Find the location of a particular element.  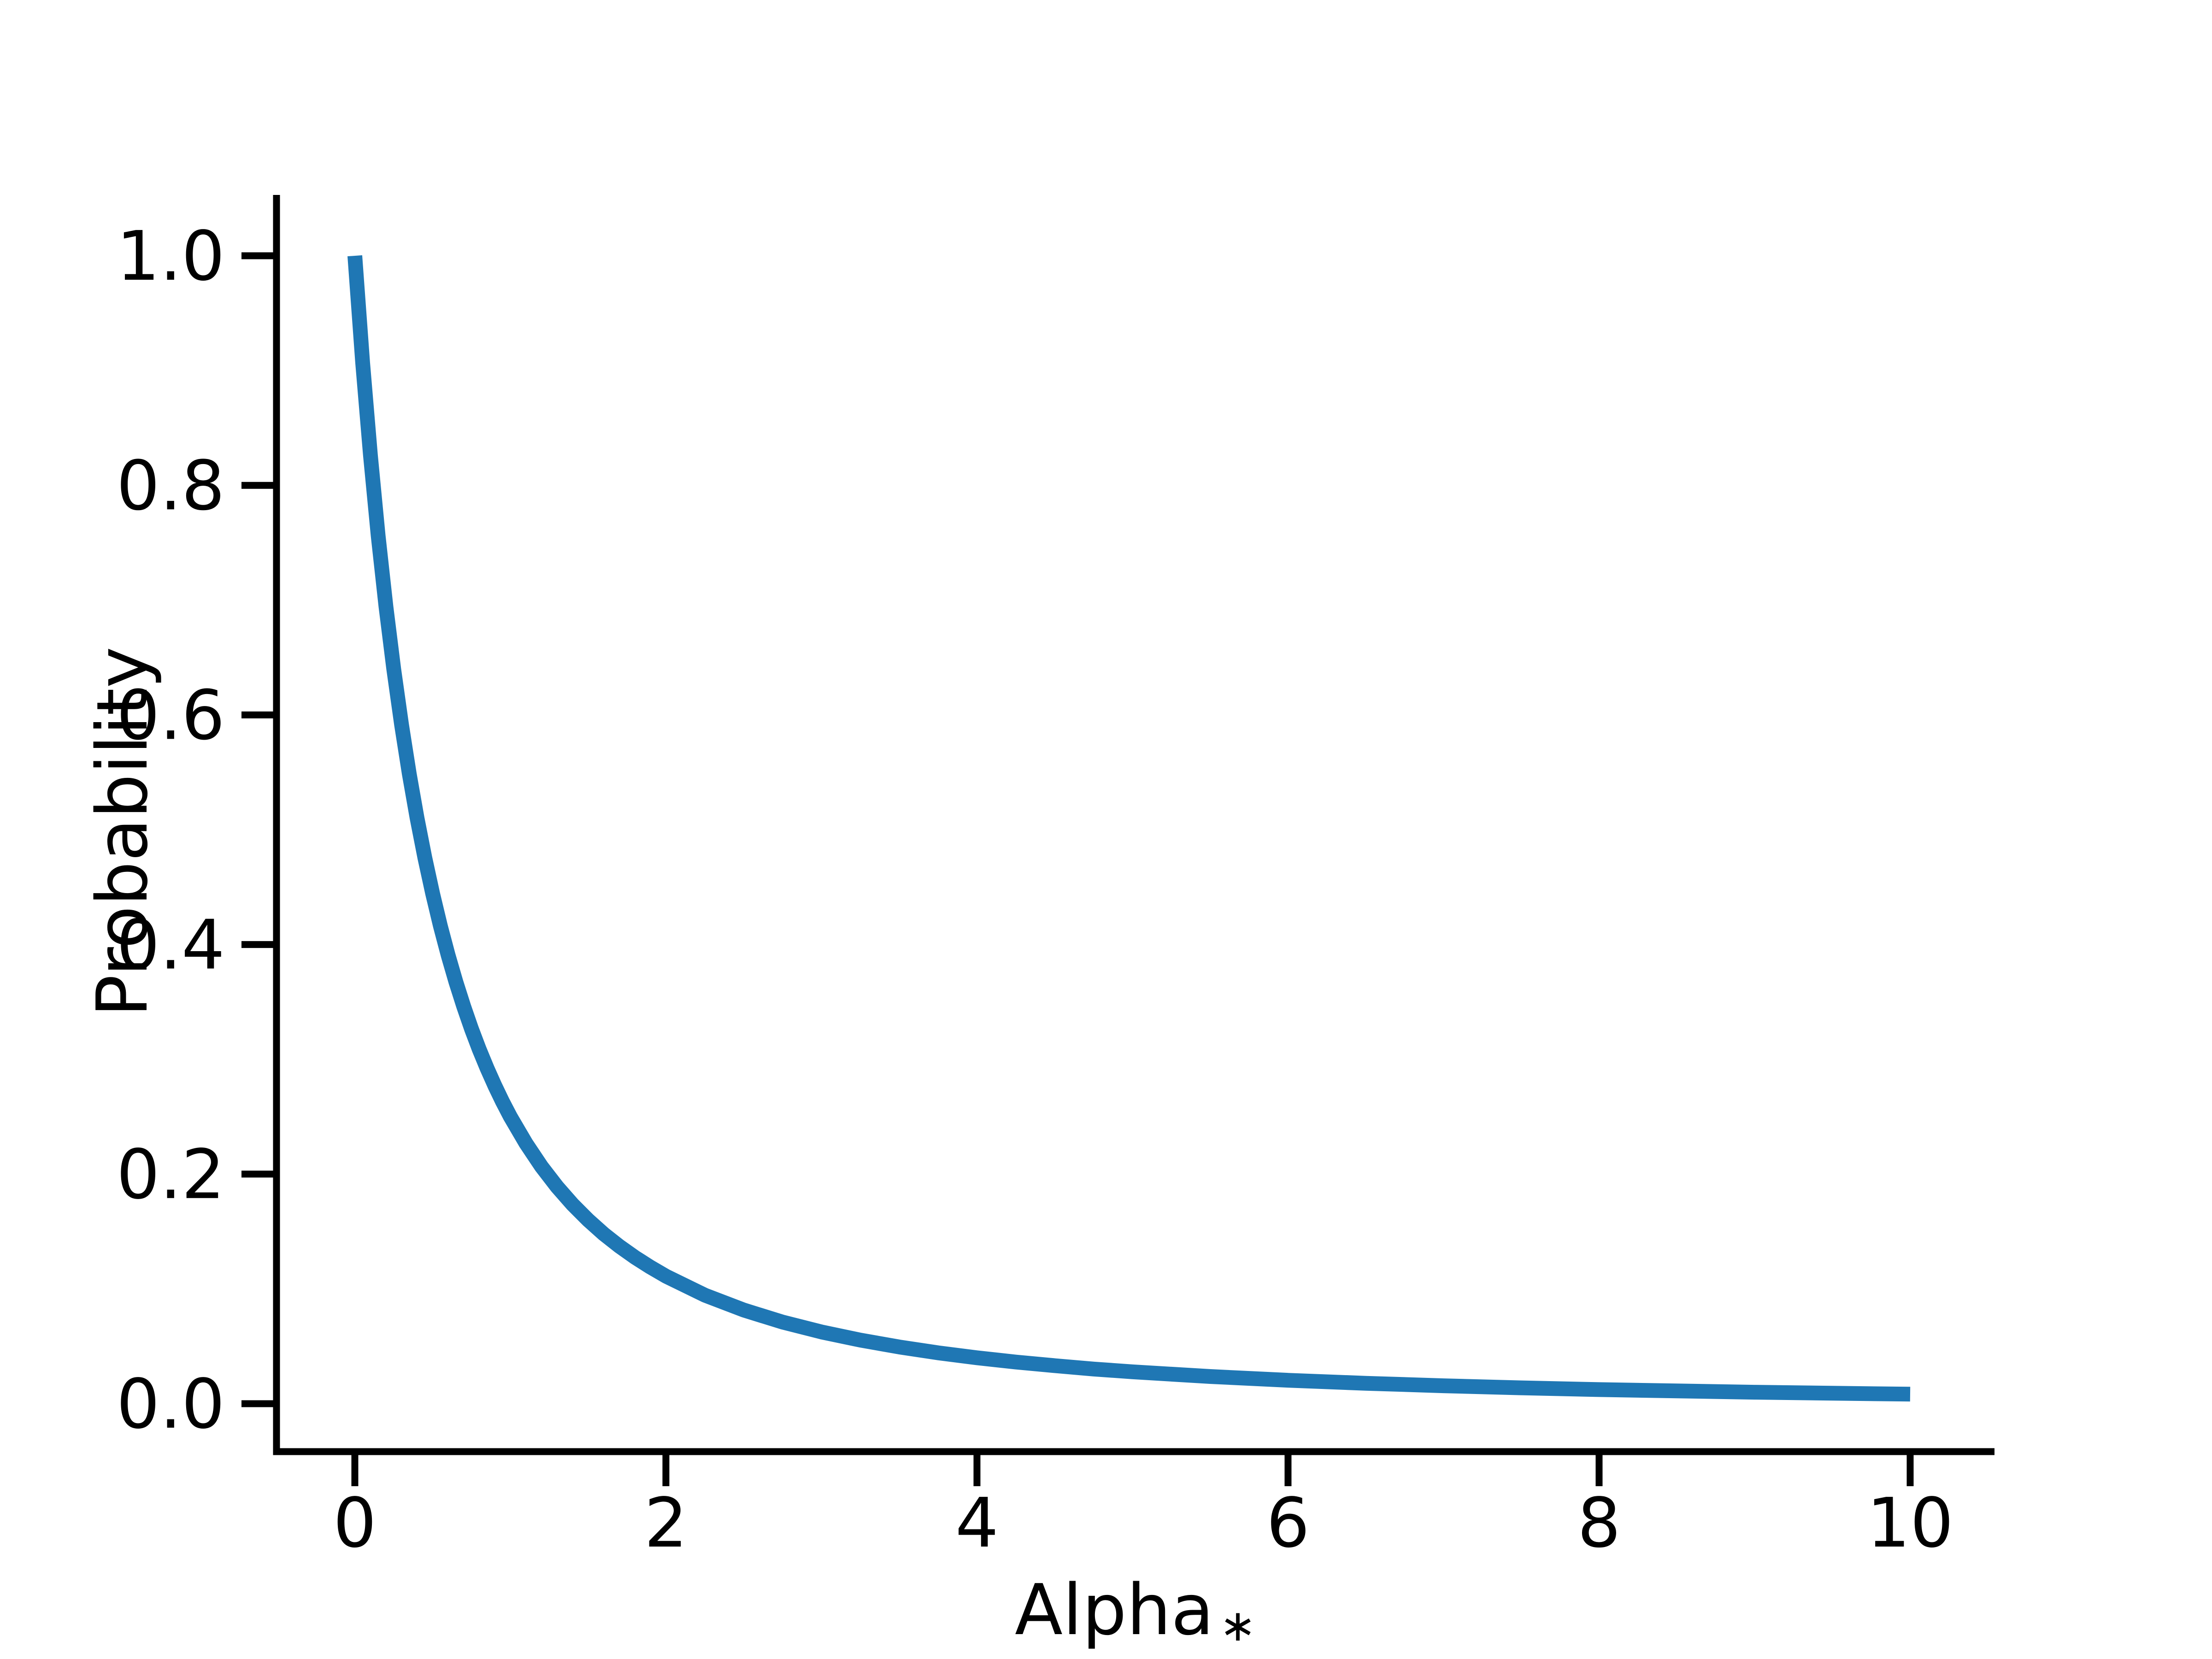

y-tick-labels: 0.0 0.2 0.4 0.6 0.8 1.0 is located at coordinates (171, 830).